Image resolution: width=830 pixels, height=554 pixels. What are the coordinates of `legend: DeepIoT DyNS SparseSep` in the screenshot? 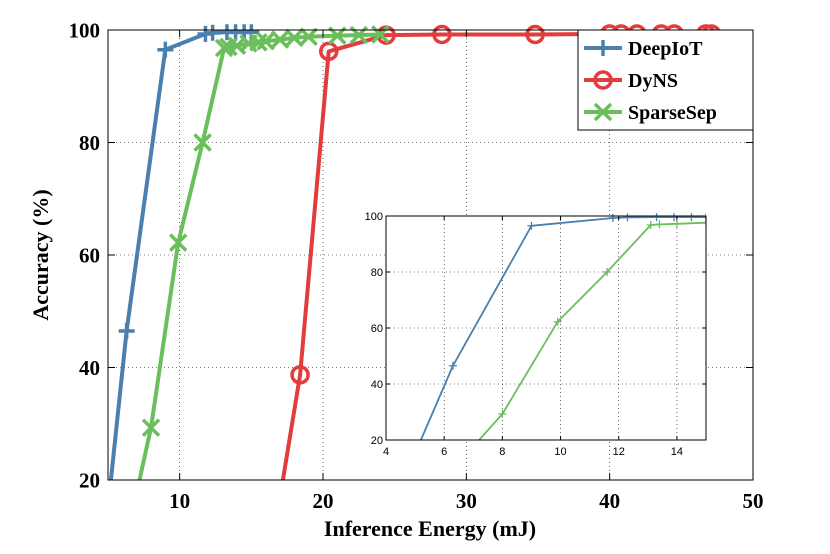 It's located at (665, 80).